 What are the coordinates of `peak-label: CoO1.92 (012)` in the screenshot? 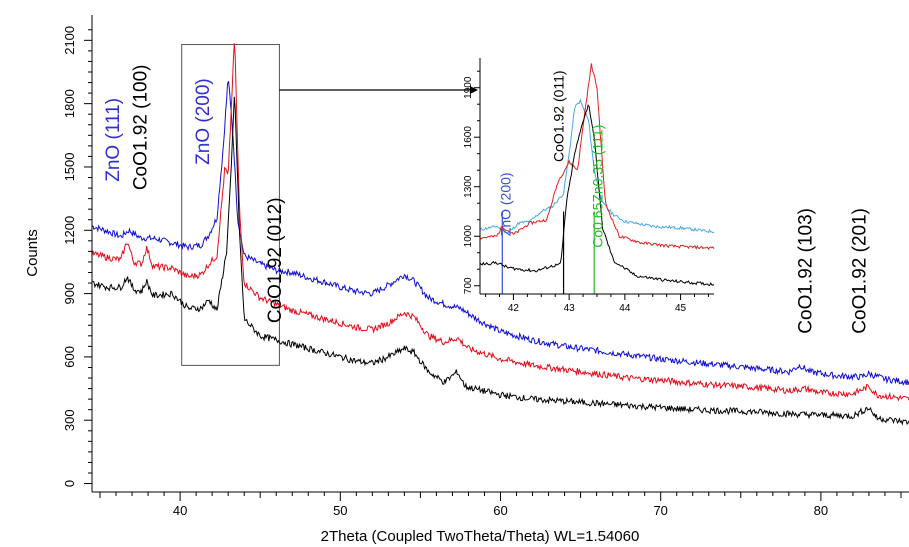 It's located at (275, 260).